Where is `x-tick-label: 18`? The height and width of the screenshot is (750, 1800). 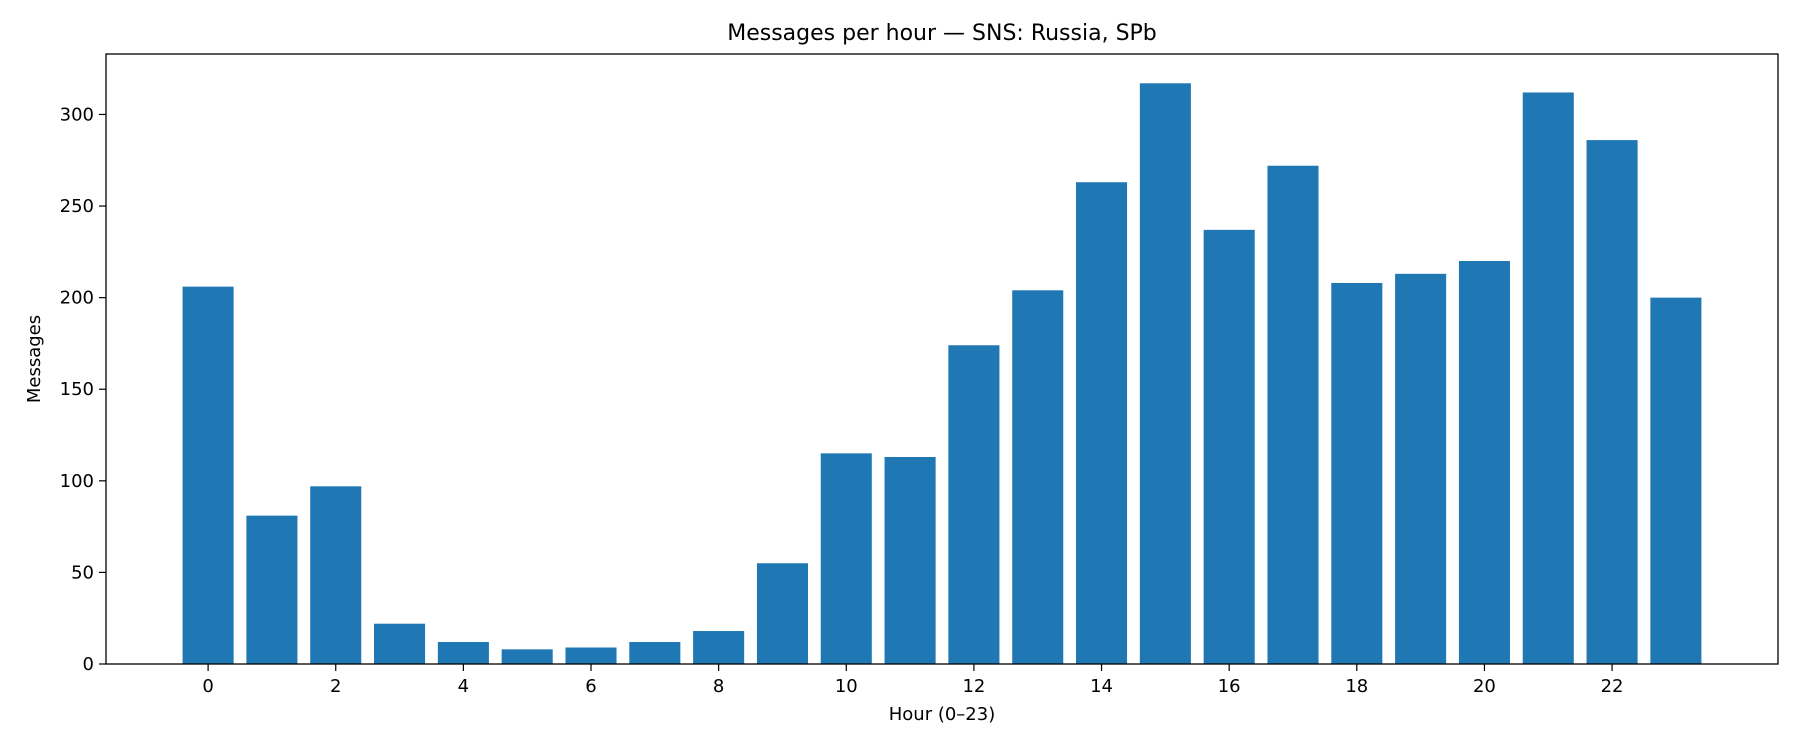 x-tick-label: 18 is located at coordinates (1356, 686).